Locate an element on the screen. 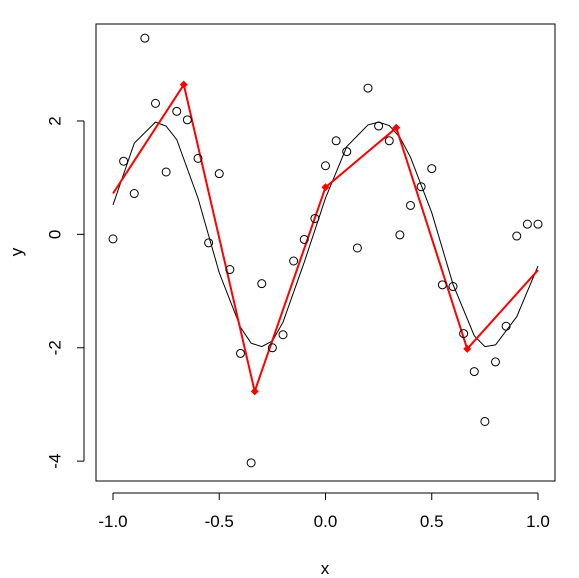 The width and height of the screenshot is (579, 578). y-tick-label: -4 is located at coordinates (54, 461).